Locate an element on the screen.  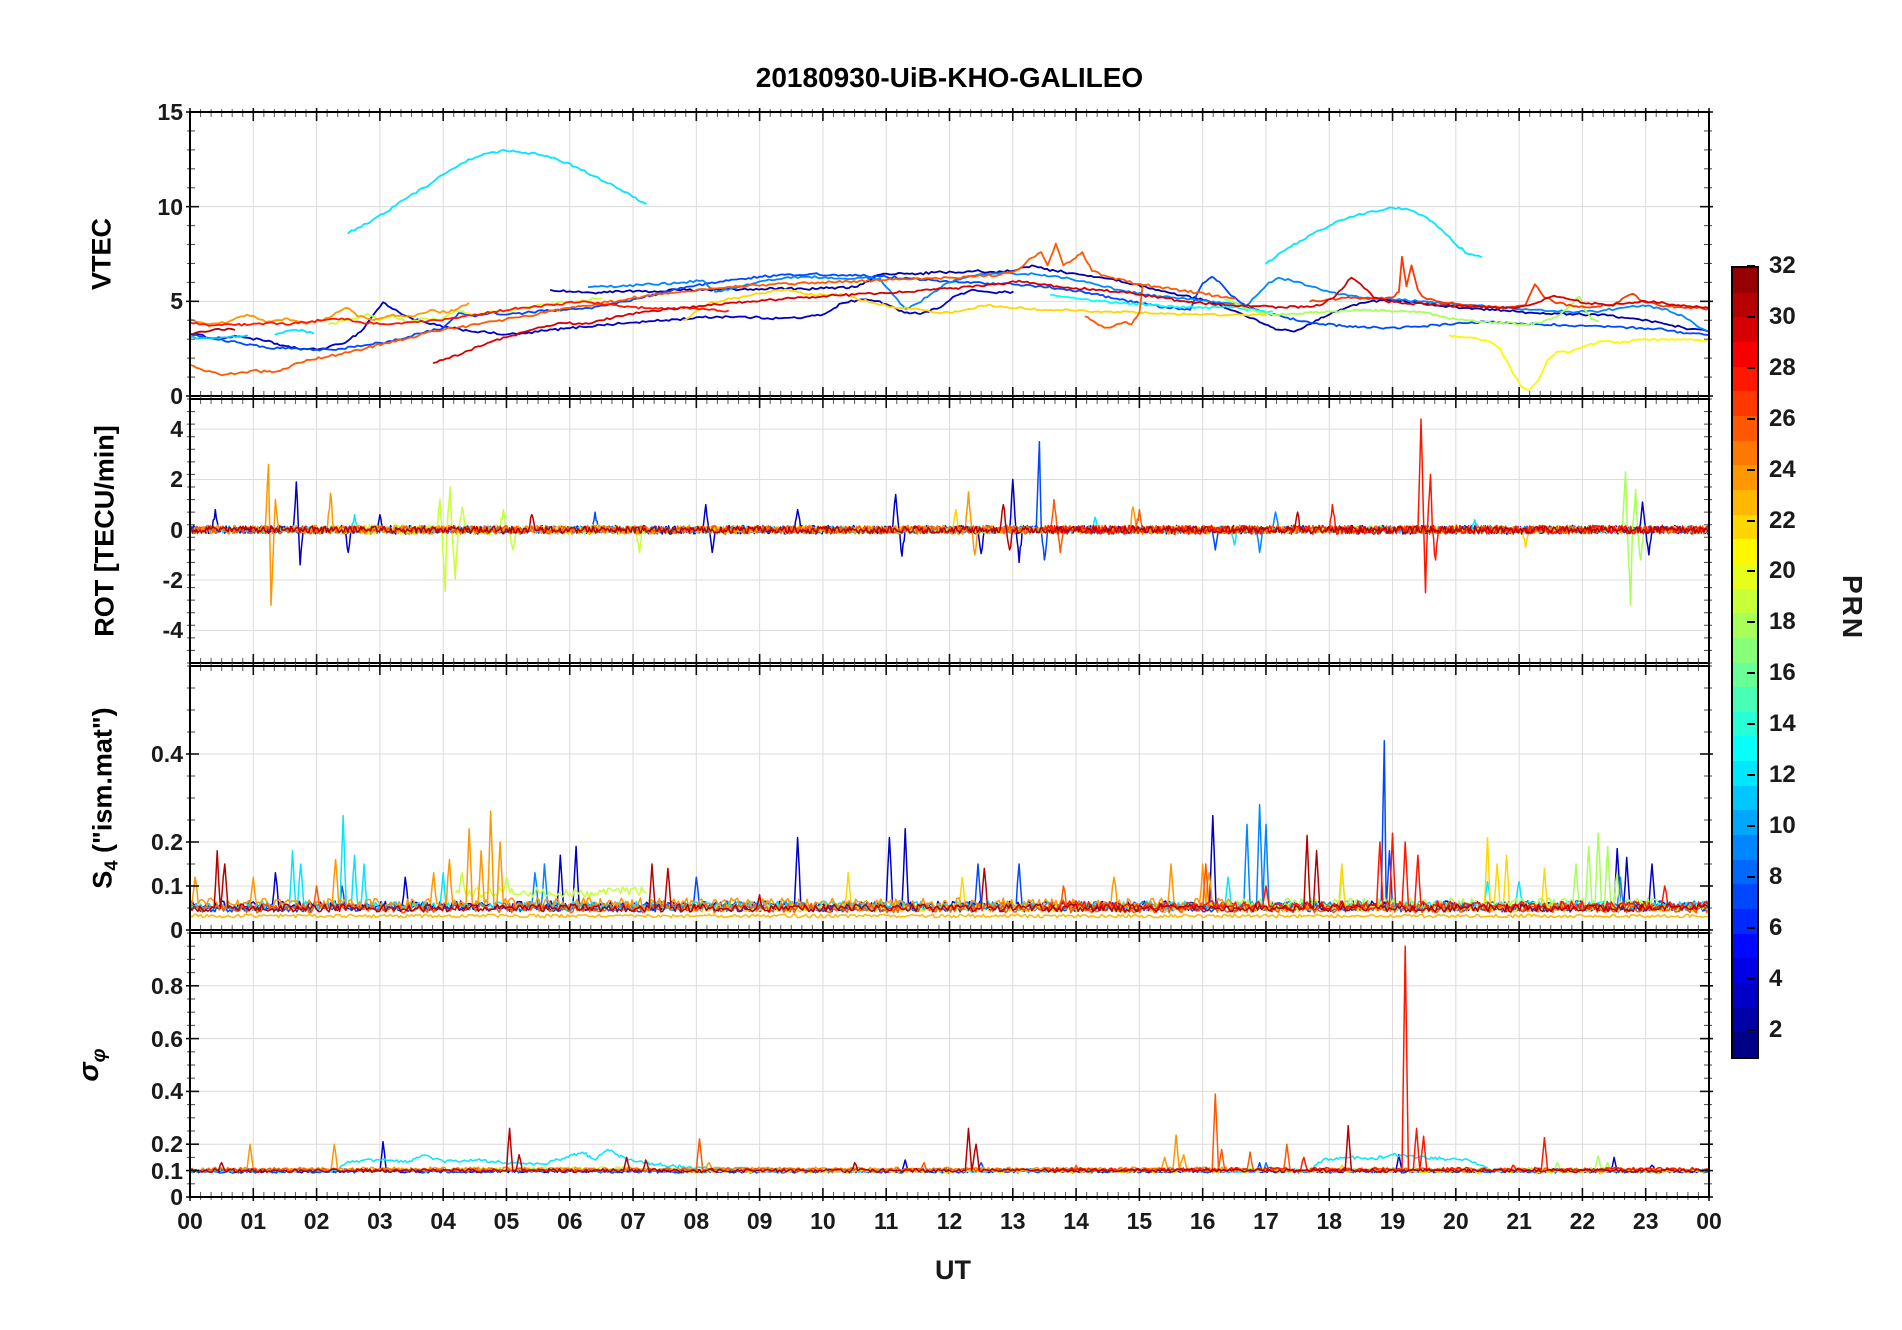
ytick-label-vtec: 15 is located at coordinates (170, 112).